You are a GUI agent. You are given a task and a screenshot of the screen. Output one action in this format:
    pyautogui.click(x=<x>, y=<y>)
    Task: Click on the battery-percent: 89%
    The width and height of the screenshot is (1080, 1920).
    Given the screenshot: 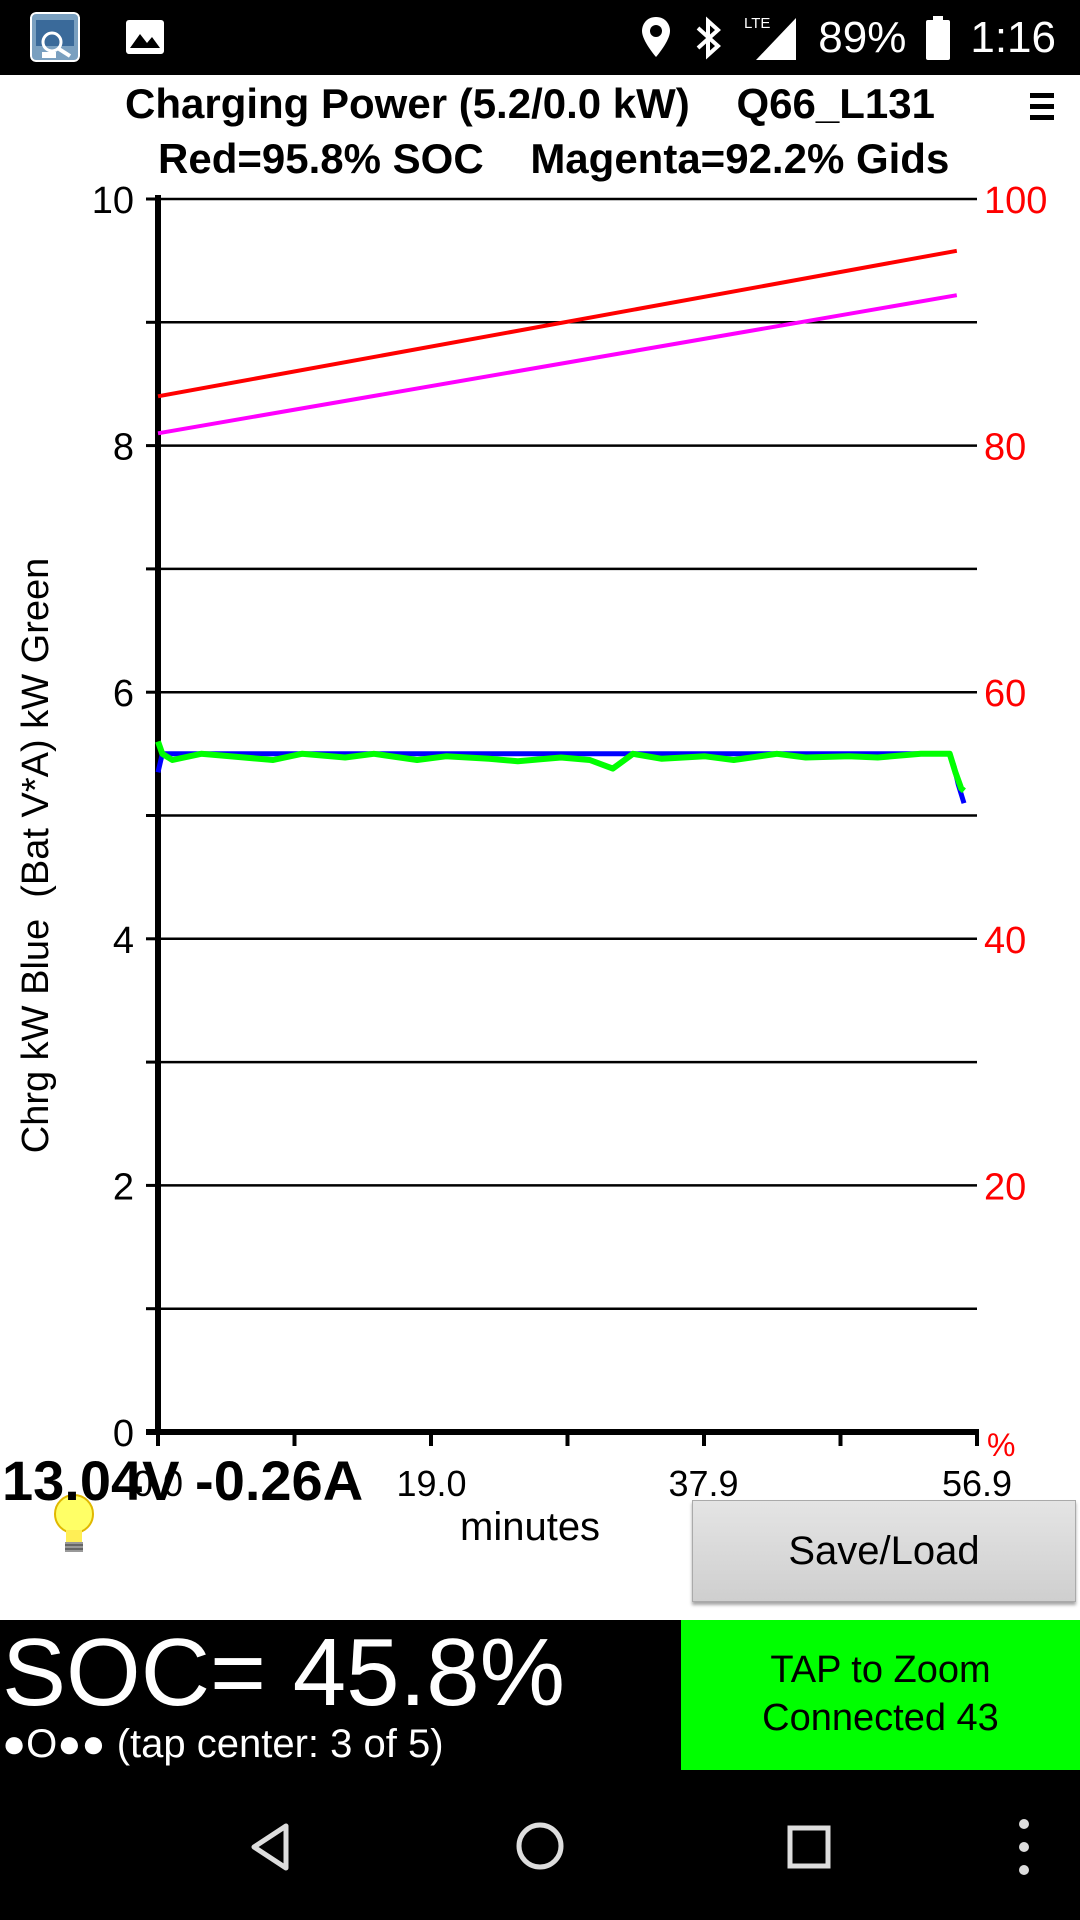 What is the action you would take?
    pyautogui.click(x=862, y=37)
    